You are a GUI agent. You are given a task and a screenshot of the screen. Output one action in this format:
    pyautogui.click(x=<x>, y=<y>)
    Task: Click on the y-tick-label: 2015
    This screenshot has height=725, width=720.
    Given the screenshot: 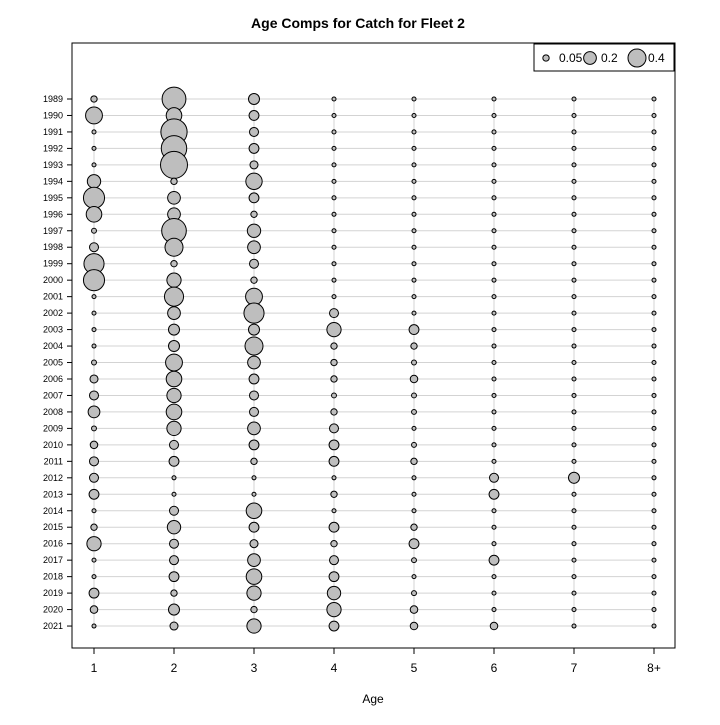 What is the action you would take?
    pyautogui.click(x=53, y=527)
    